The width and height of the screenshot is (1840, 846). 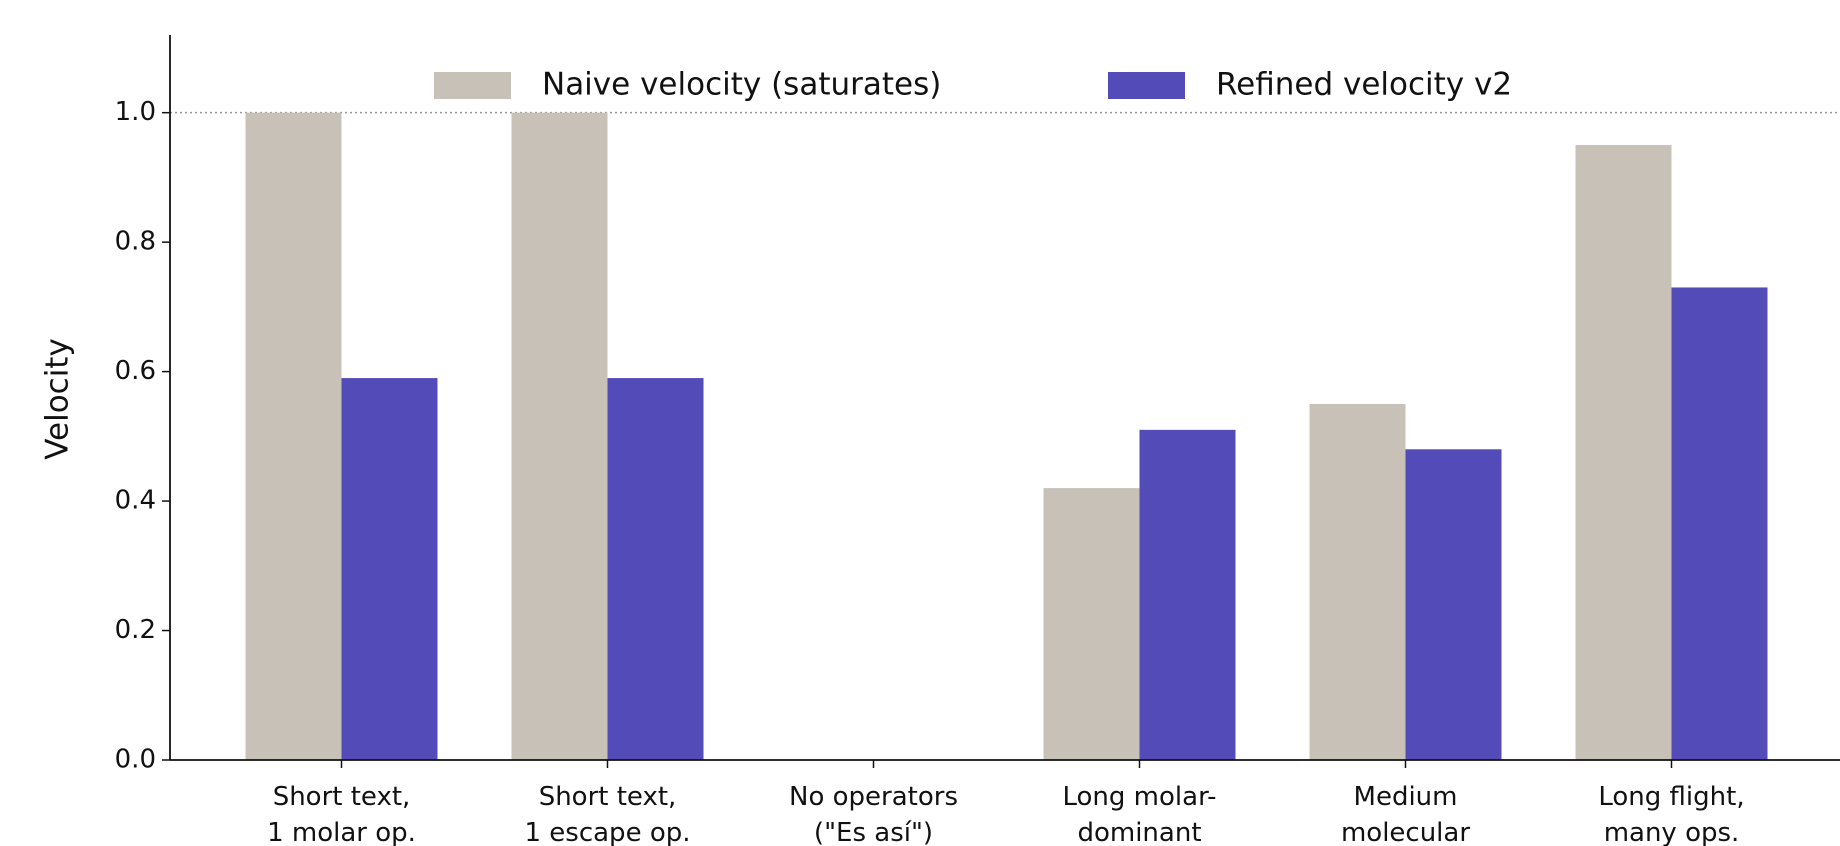 What do you see at coordinates (1671, 814) in the screenshot?
I see `x-tick-label: Long flight, many ops.` at bounding box center [1671, 814].